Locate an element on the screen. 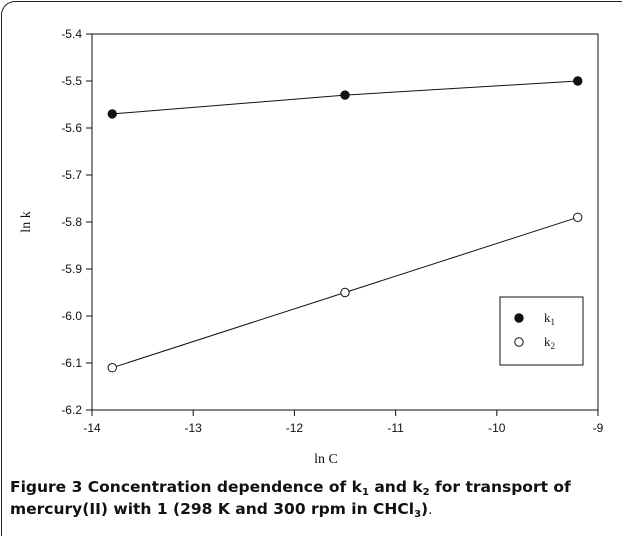 Image resolution: width=625 pixels, height=538 pixels. y-tick-label: -5.9 is located at coordinates (71, 269).